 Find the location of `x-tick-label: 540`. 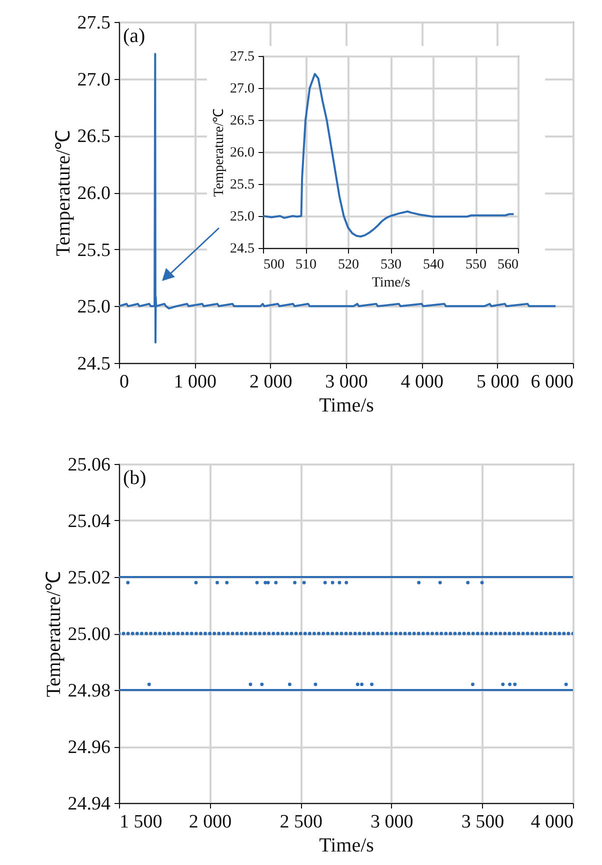

x-tick-label: 540 is located at coordinates (433, 265).